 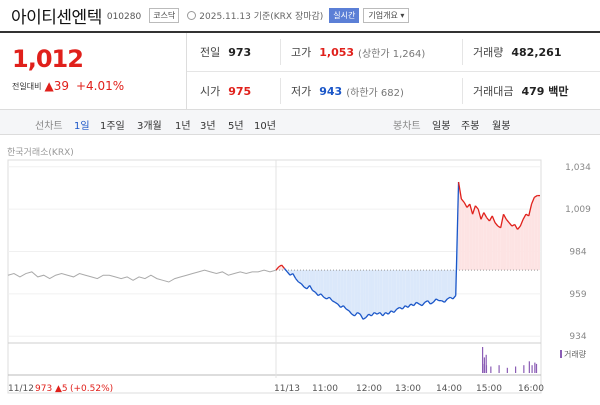 I want to click on realtime-button: 실시간, so click(x=344, y=15).